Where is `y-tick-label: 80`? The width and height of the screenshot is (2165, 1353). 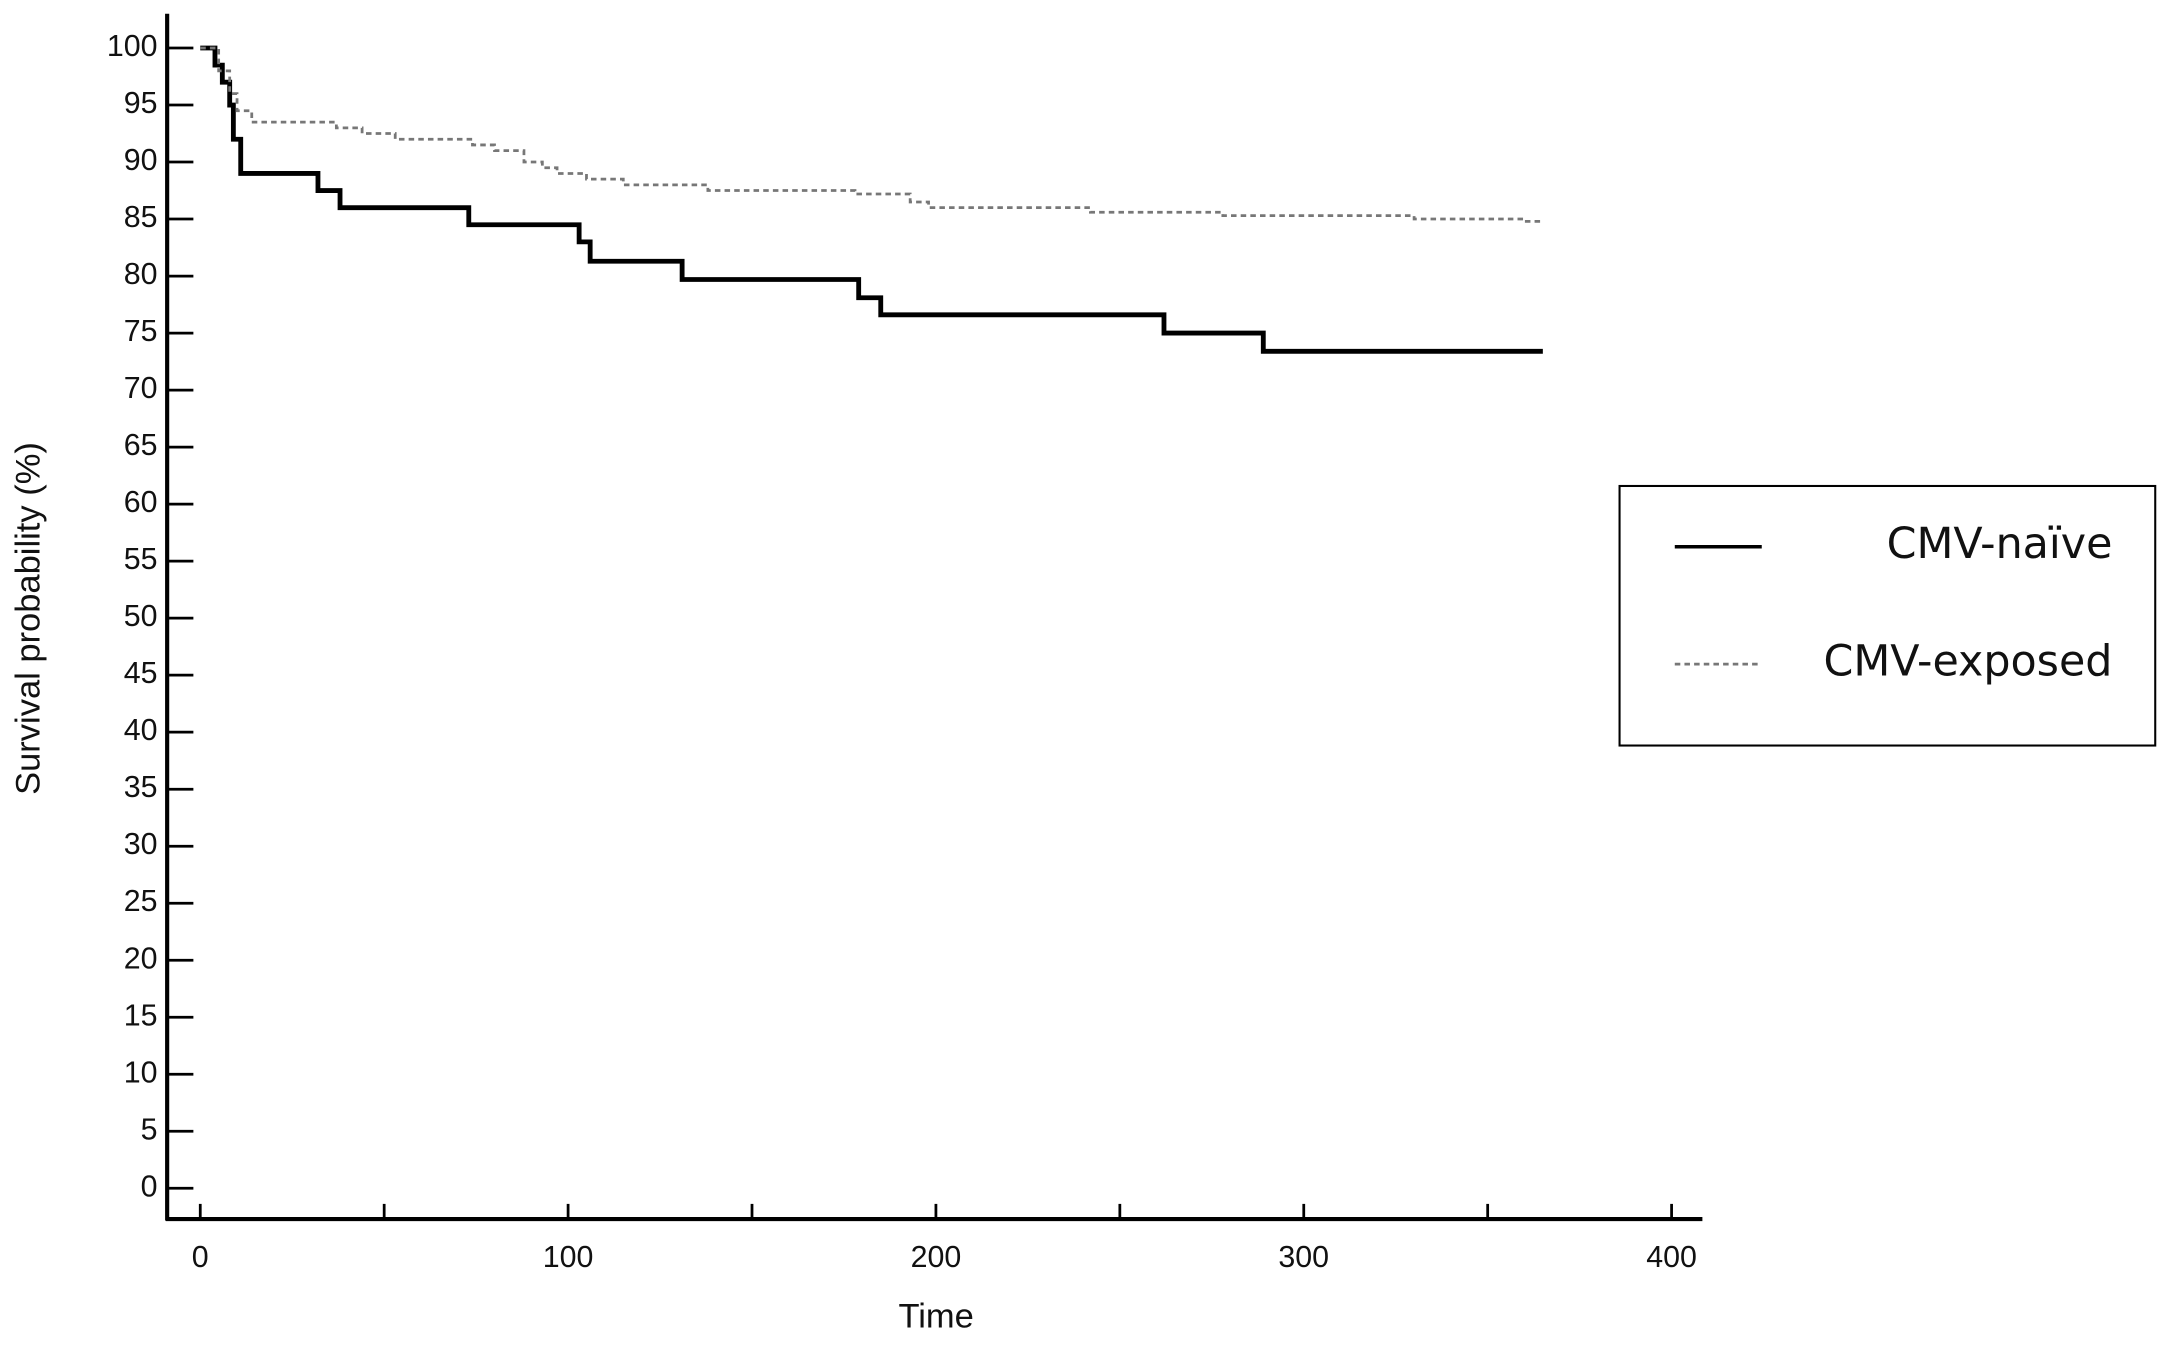 y-tick-label: 80 is located at coordinates (141, 274).